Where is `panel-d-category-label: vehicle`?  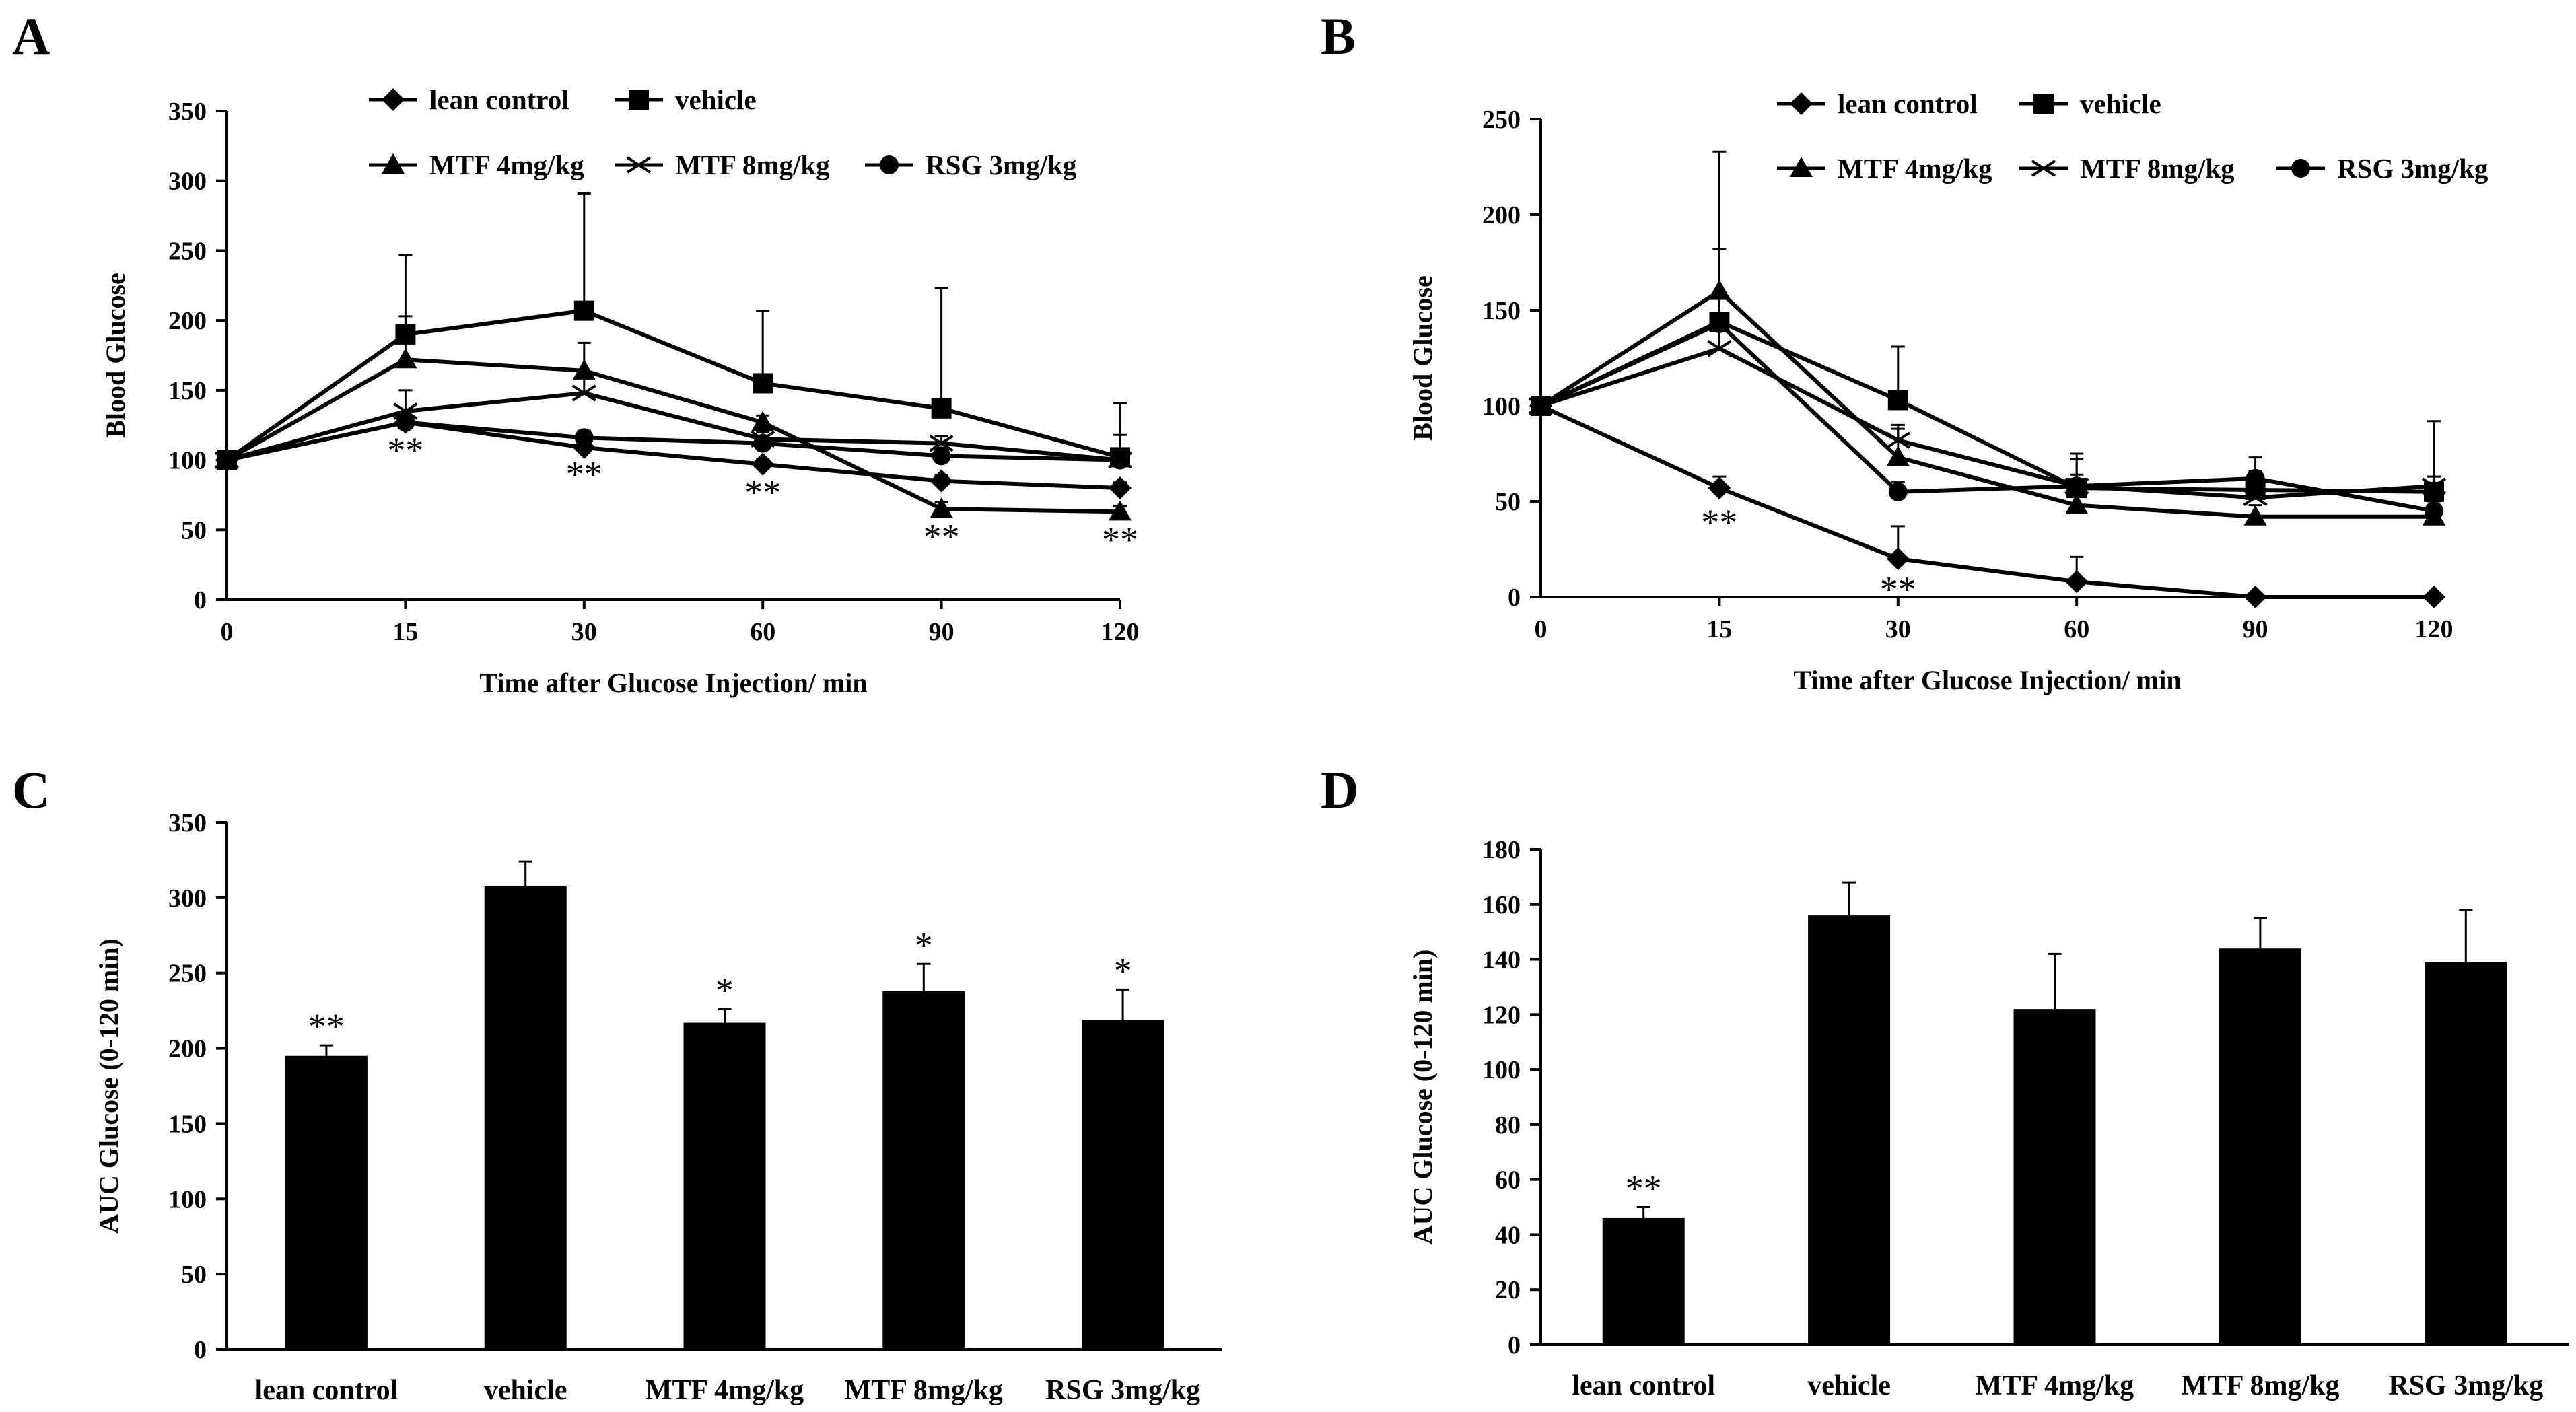
panel-d-category-label: vehicle is located at coordinates (1849, 1386).